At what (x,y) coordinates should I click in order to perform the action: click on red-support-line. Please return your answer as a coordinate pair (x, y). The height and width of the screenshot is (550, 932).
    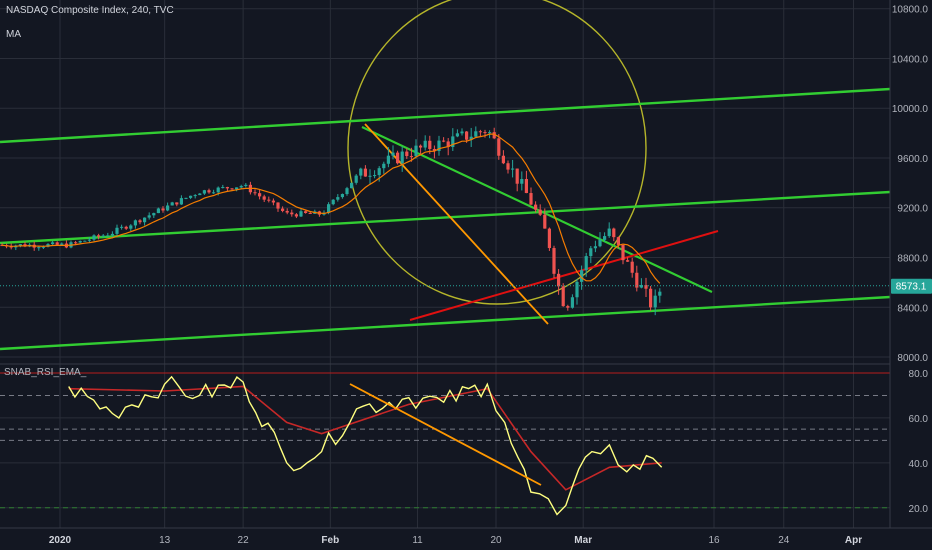
    Looking at the image, I should click on (564, 275).